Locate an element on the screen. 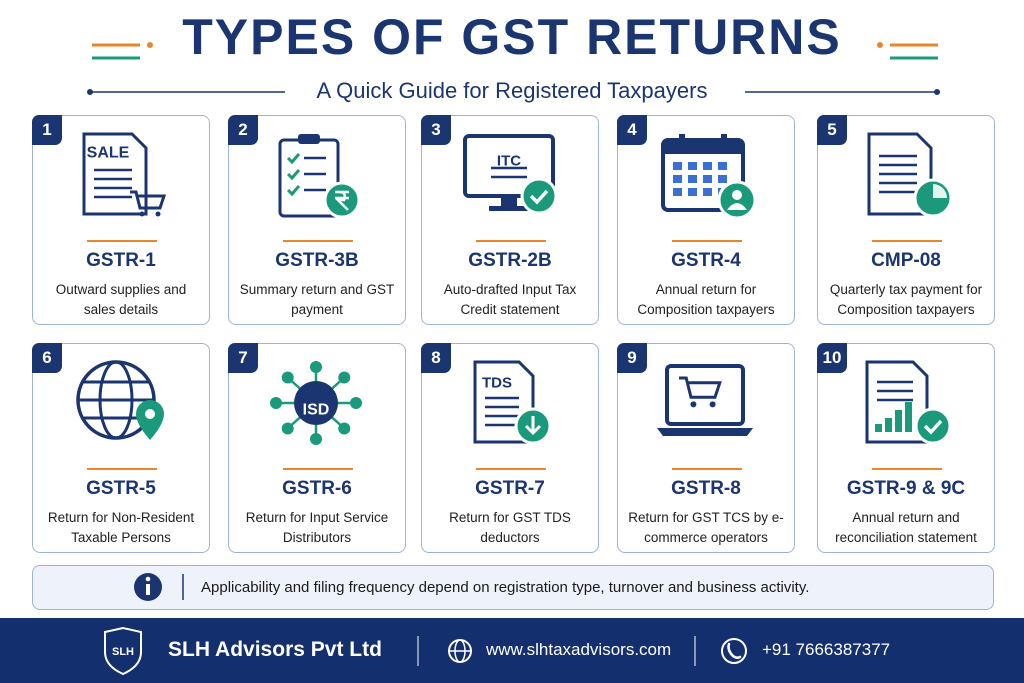  logo-text: SLH is located at coordinates (123, 652).